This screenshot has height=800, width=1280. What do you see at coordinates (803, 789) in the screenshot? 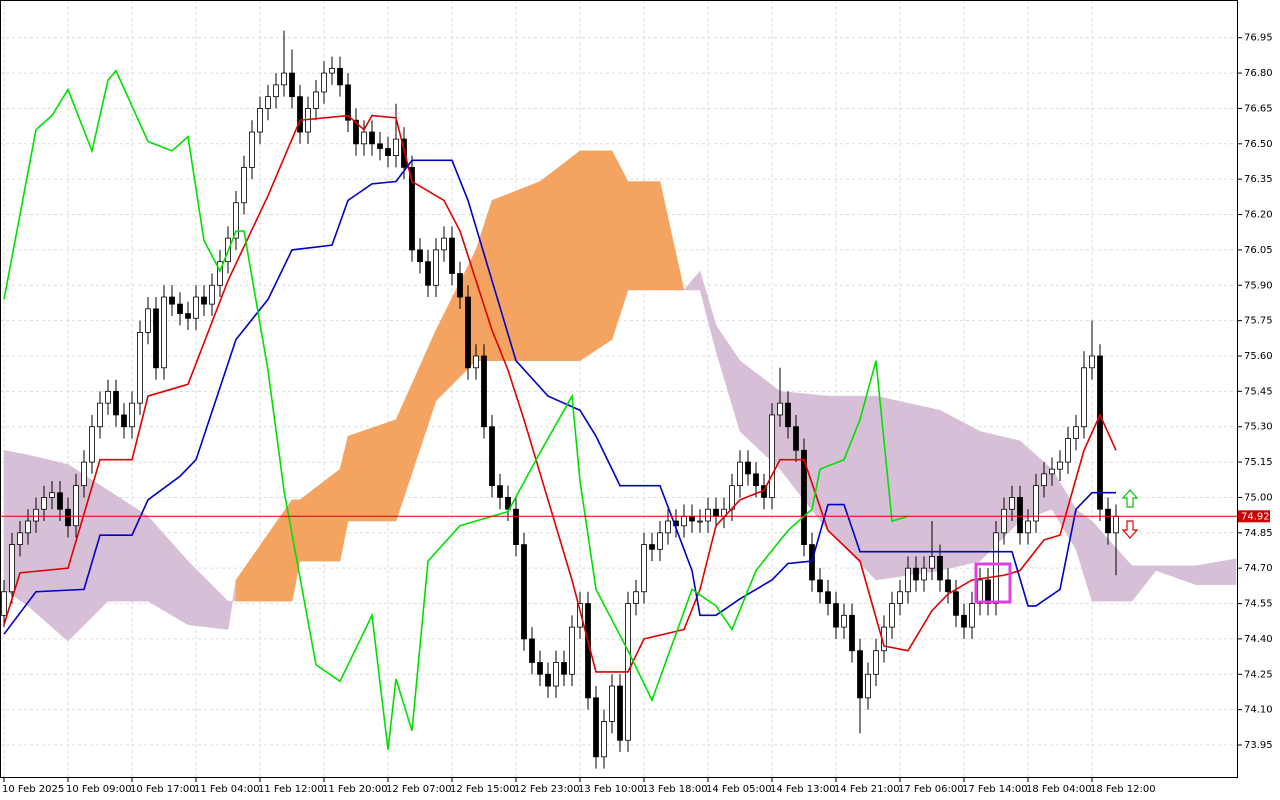
I see `x-tick-label: 14 Feb 13:00` at bounding box center [803, 789].